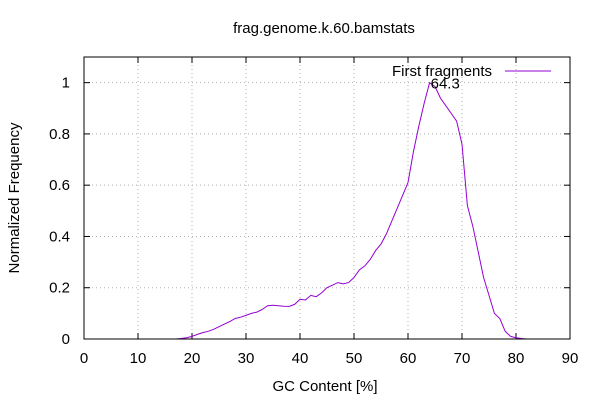 This screenshot has width=600, height=400. Describe the element at coordinates (324, 386) in the screenshot. I see `x-axis-label: GC Content [%]` at that location.